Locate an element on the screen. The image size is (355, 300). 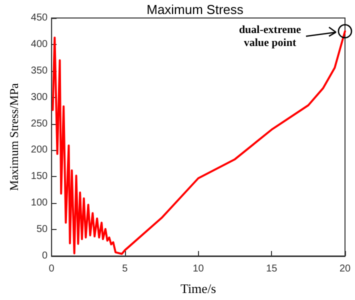
y-tick-label: 250 is located at coordinates (39, 124).